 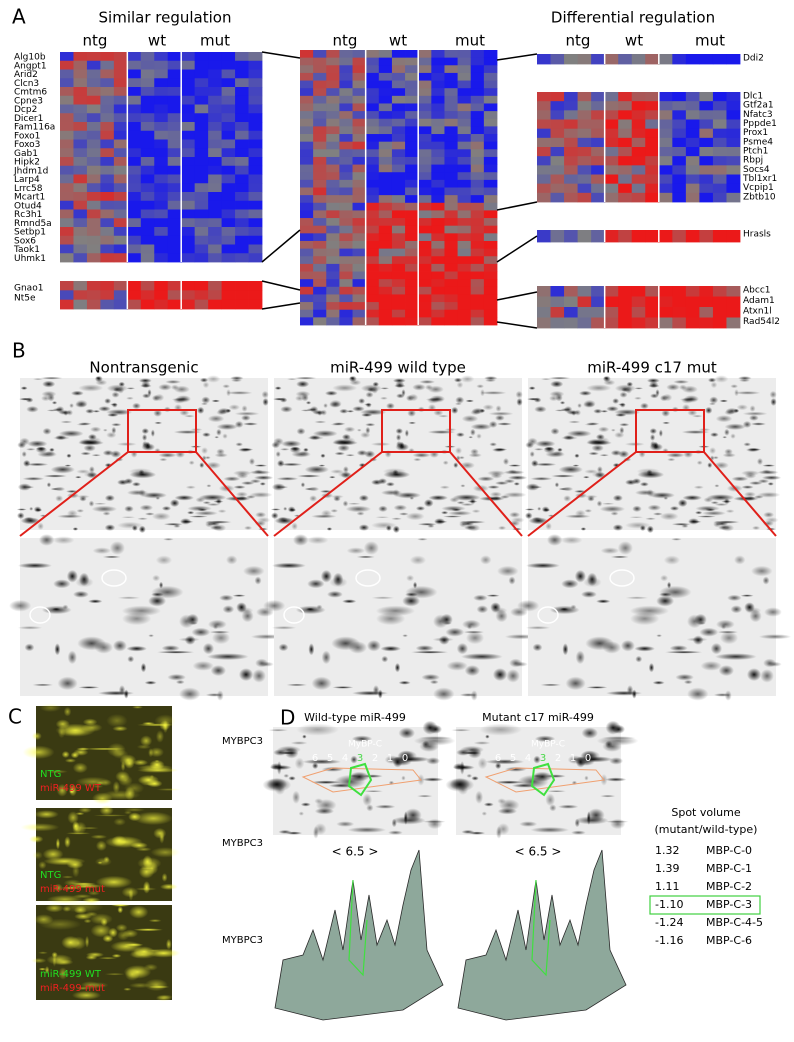 What do you see at coordinates (498, 758) in the screenshot?
I see `spot-number: 6` at bounding box center [498, 758].